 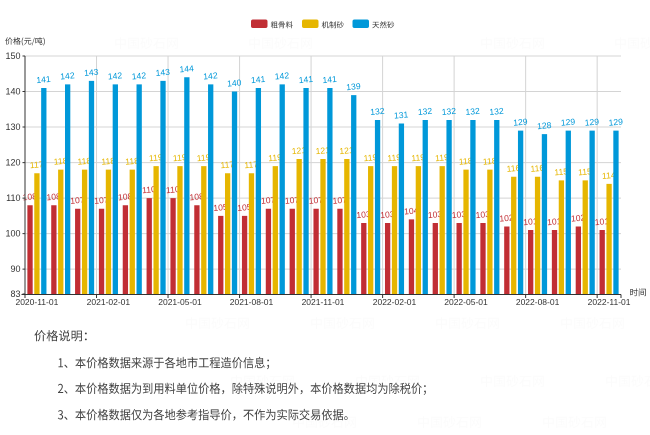 What do you see at coordinates (609, 302) in the screenshot?
I see `svg-text: 2022-11-01` at bounding box center [609, 302].